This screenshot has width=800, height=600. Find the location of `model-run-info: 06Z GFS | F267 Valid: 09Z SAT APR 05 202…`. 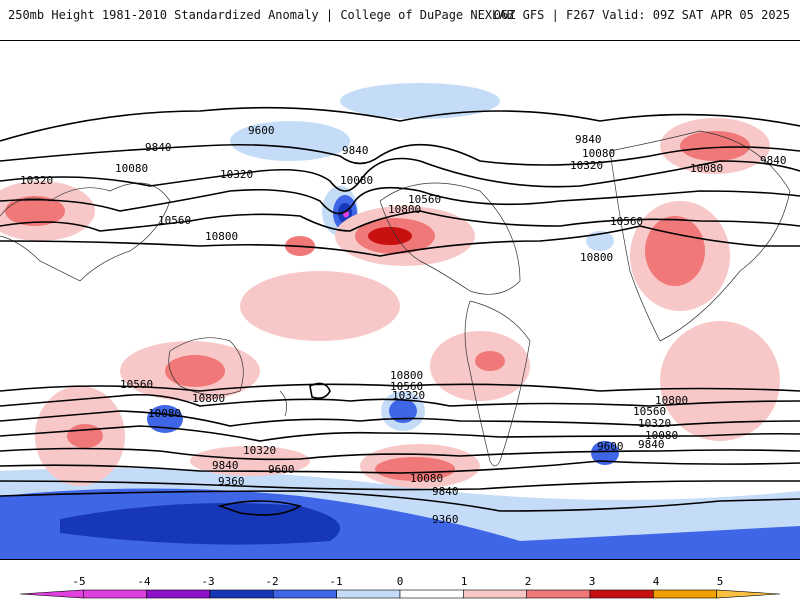

model-run-info: 06Z GFS | F267 Valid: 09Z SAT APR 05 202… is located at coordinates (641, 15).